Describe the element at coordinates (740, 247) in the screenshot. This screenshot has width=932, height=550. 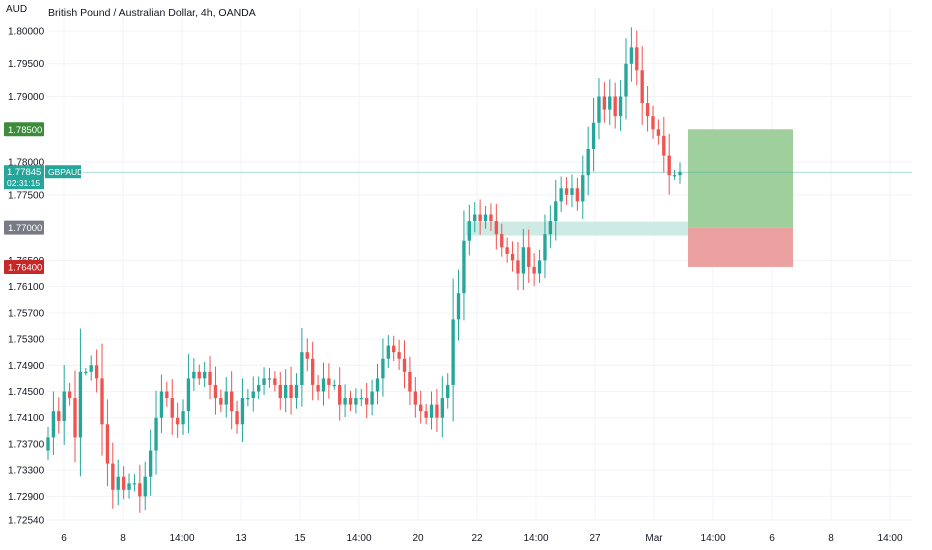
I see `stop-loss-zone` at that location.